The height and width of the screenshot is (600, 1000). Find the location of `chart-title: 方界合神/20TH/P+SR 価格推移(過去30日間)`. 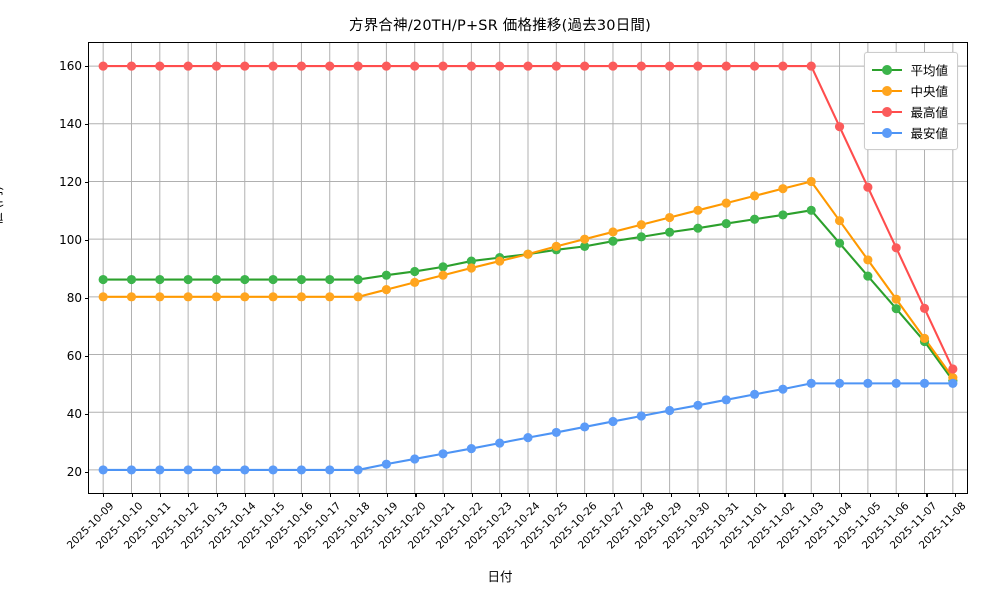

chart-title: 方界合神/20TH/P+SR 価格推移(過去30日間) is located at coordinates (500, 26).